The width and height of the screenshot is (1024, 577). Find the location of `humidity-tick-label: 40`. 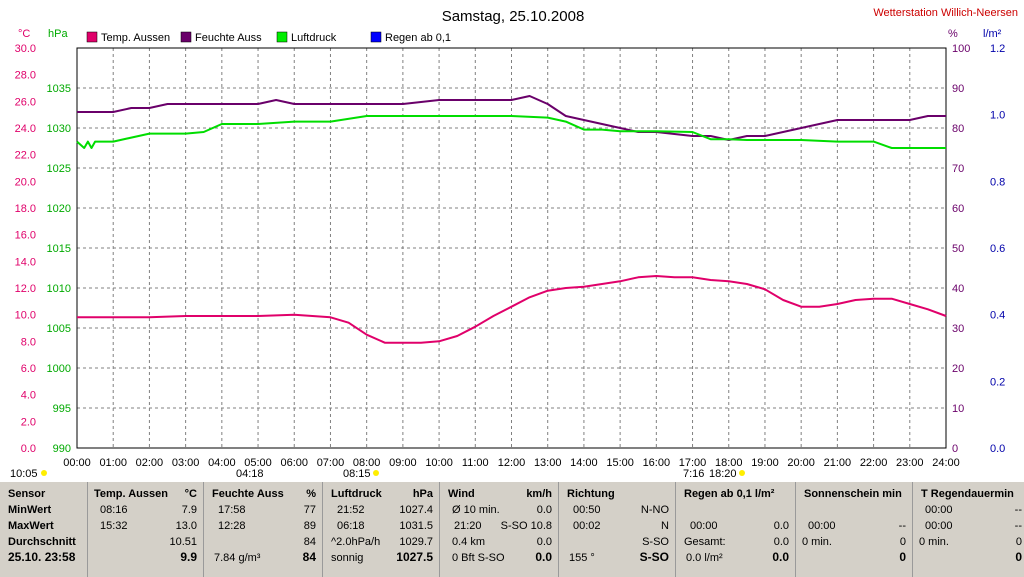

humidity-tick-label: 40 is located at coordinates (958, 289).